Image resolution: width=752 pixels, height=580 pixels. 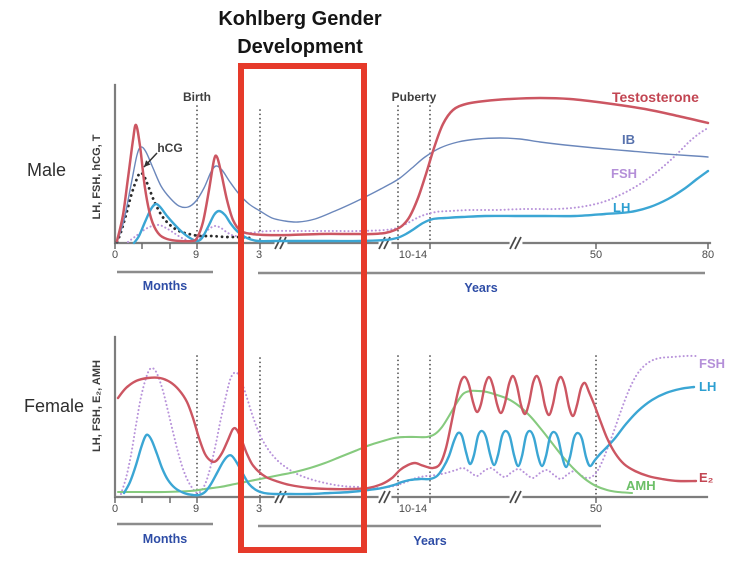 What do you see at coordinates (115, 255) in the screenshot?
I see `male-tick-label-0: 0` at bounding box center [115, 255].